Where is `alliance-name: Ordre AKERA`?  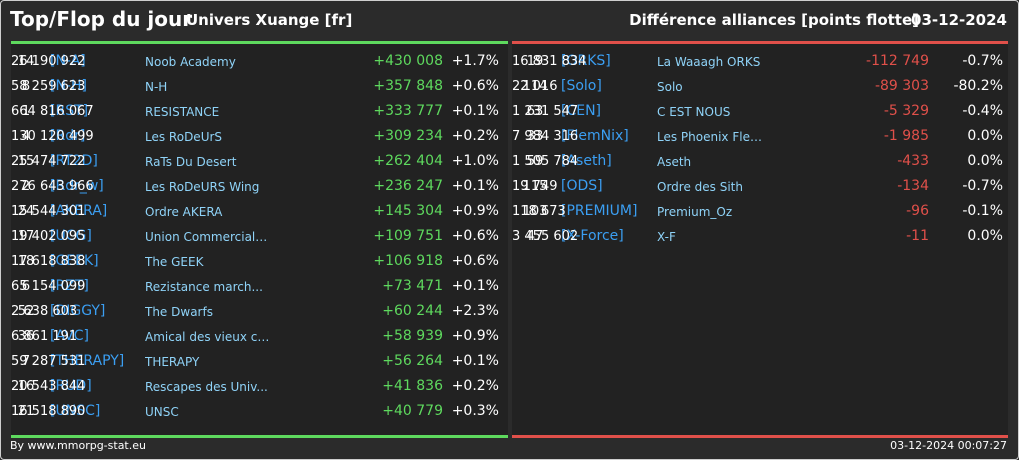 alliance-name: Ordre AKERA is located at coordinates (184, 212).